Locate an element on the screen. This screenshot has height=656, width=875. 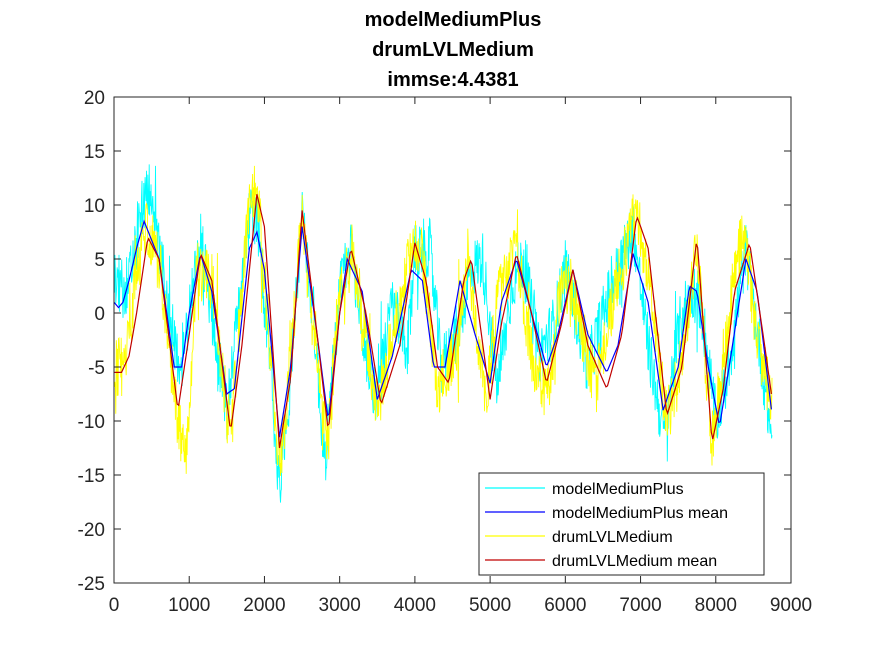
legend-box is located at coordinates (621, 524).